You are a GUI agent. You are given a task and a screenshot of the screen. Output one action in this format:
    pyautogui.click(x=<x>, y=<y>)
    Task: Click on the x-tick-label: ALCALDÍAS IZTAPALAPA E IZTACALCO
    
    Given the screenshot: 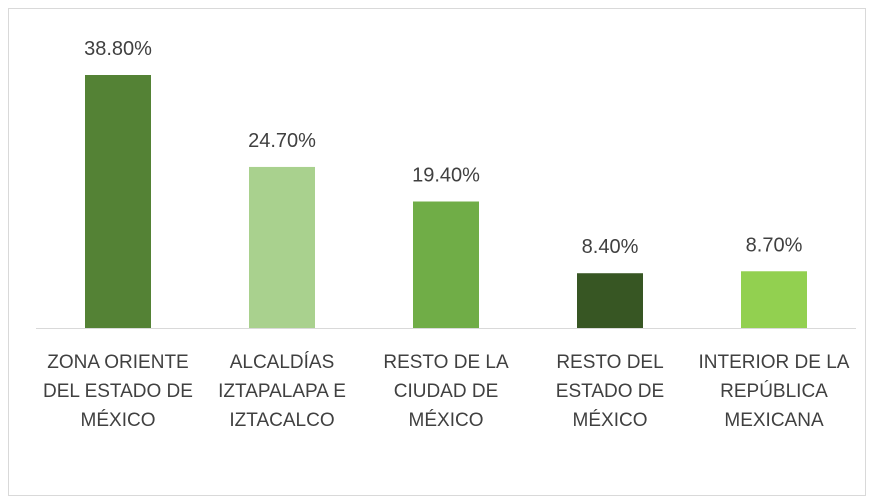 What is the action you would take?
    pyautogui.click(x=282, y=391)
    